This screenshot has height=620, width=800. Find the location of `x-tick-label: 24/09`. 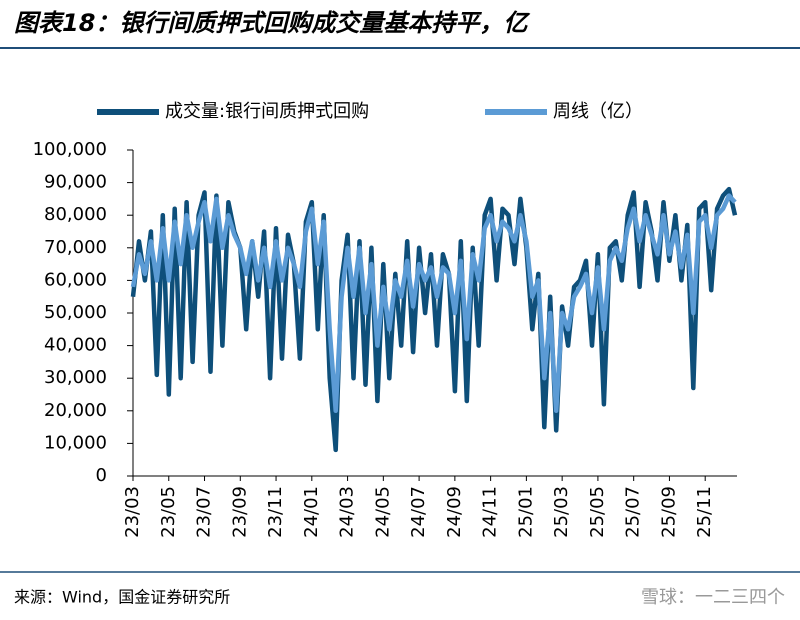

x-tick-label: 24/09 is located at coordinates (454, 512).